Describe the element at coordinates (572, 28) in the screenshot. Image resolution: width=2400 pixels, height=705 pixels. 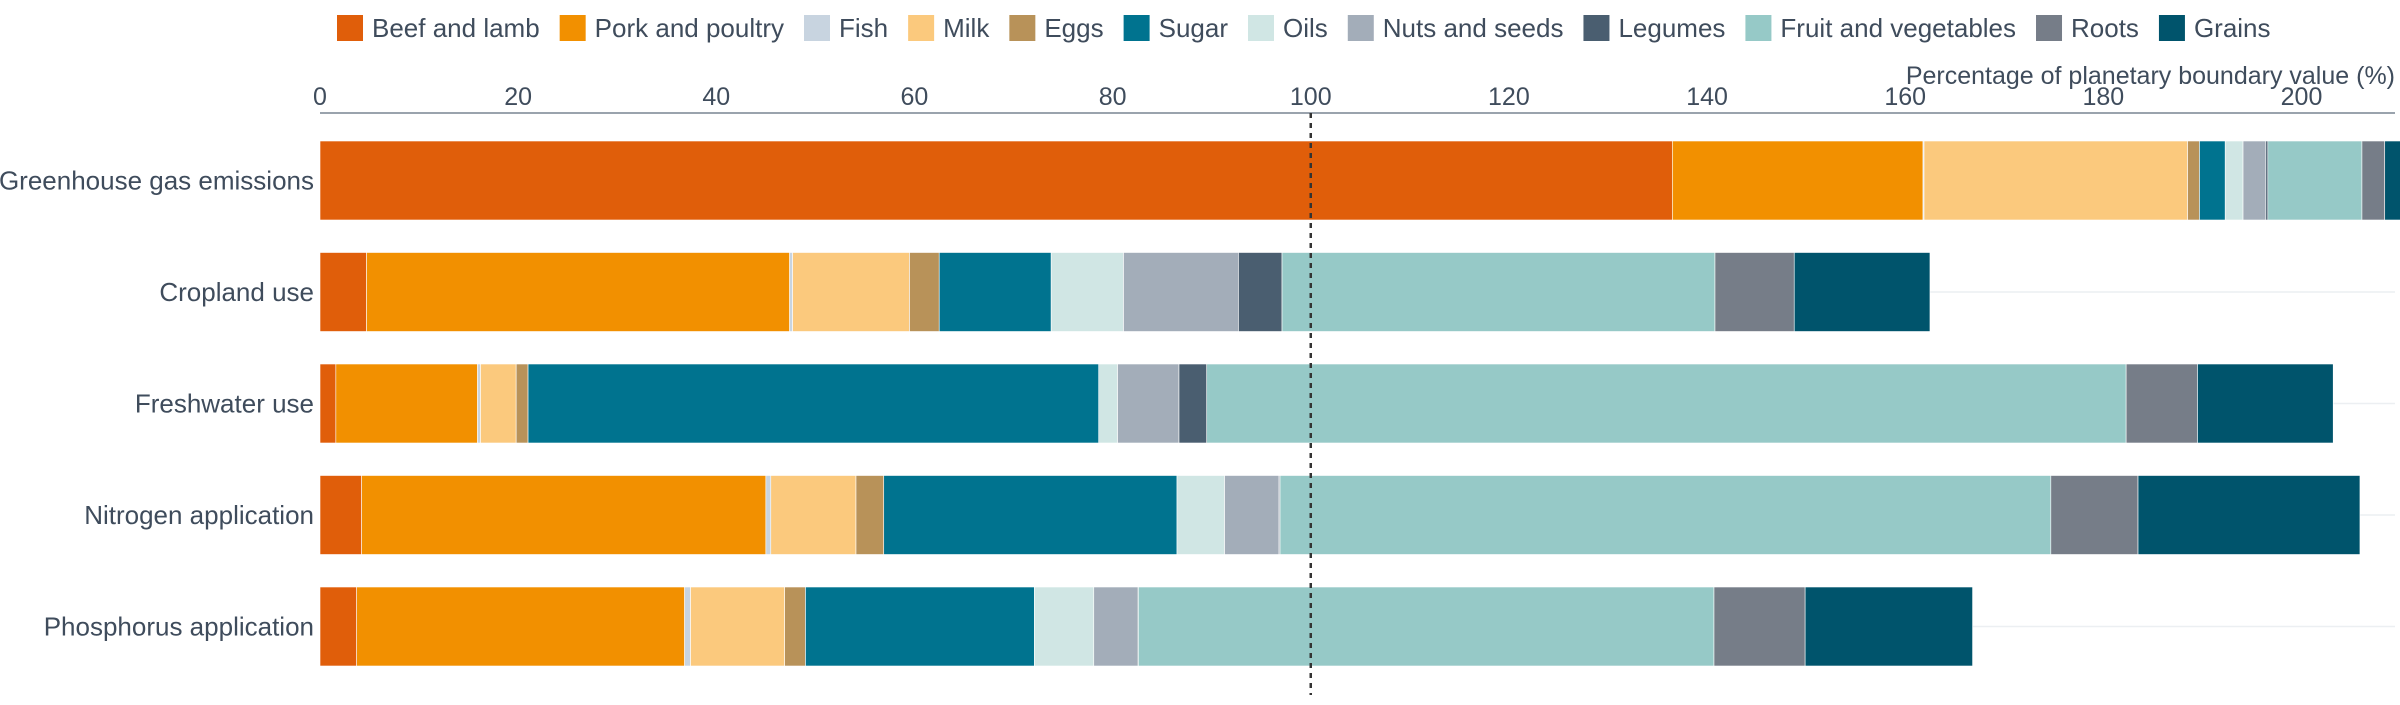
I see `legend-swatch-pork-and-poultry` at that location.